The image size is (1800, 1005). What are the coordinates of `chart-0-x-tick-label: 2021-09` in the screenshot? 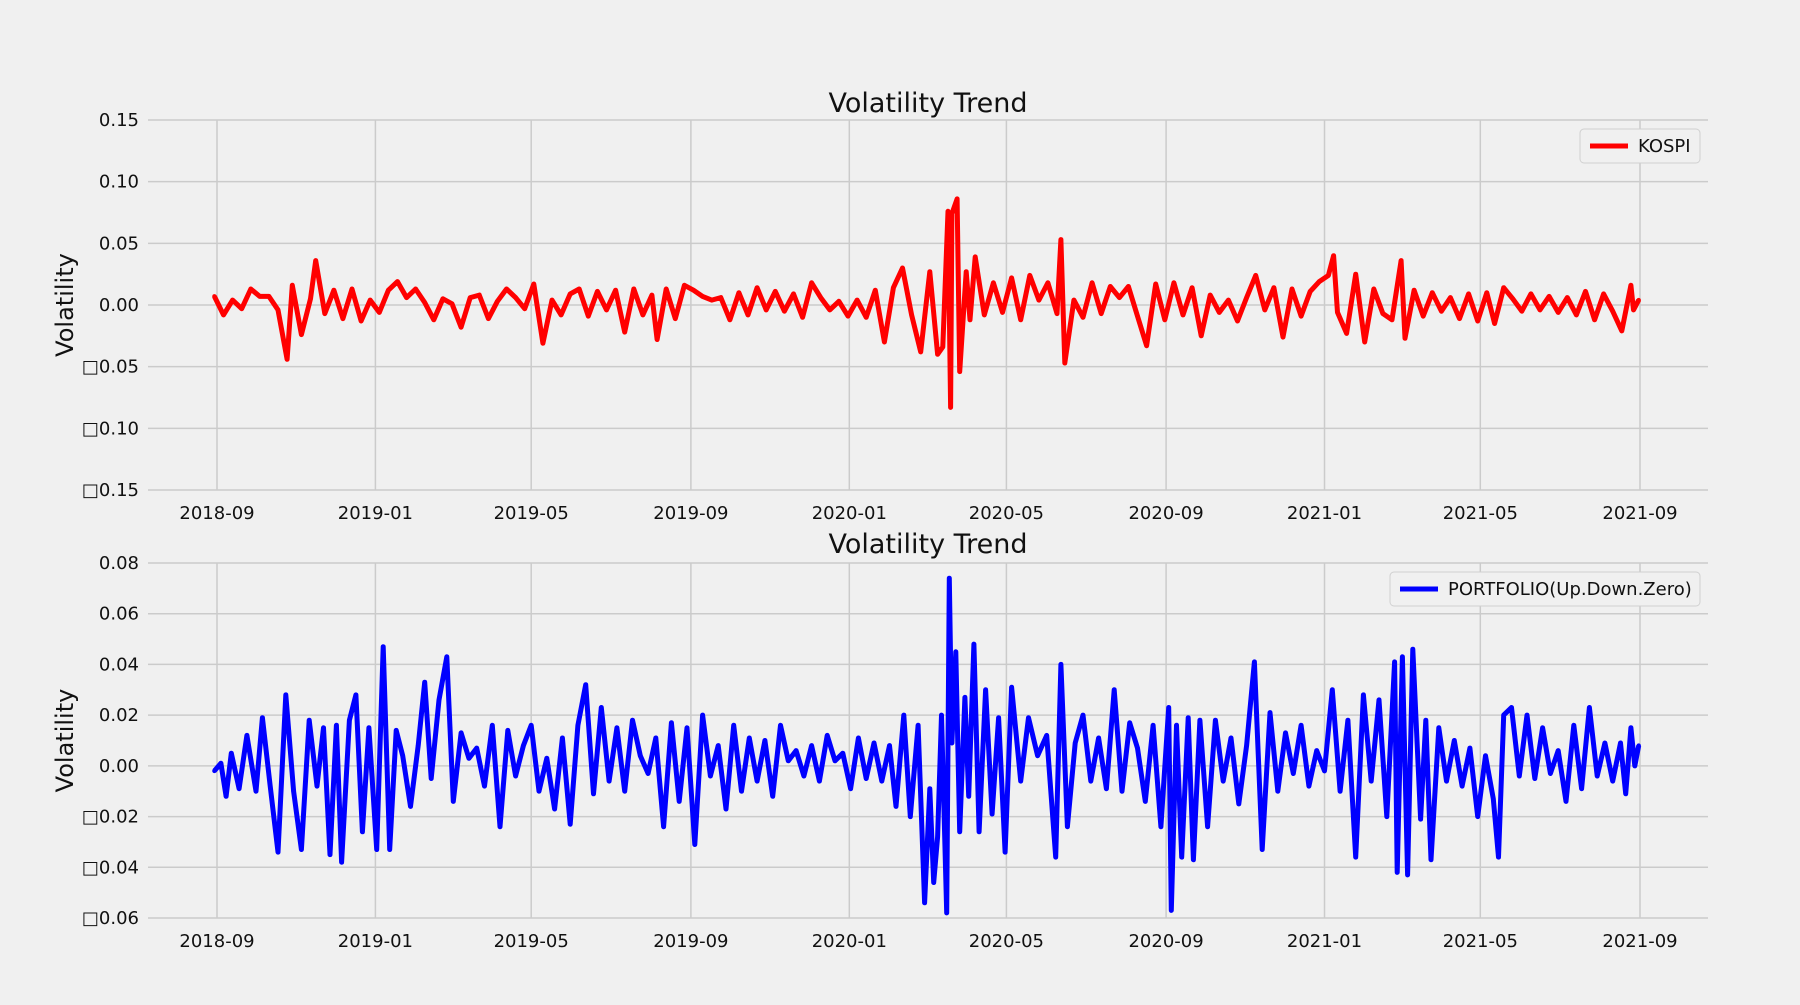 It's located at (1639, 513).